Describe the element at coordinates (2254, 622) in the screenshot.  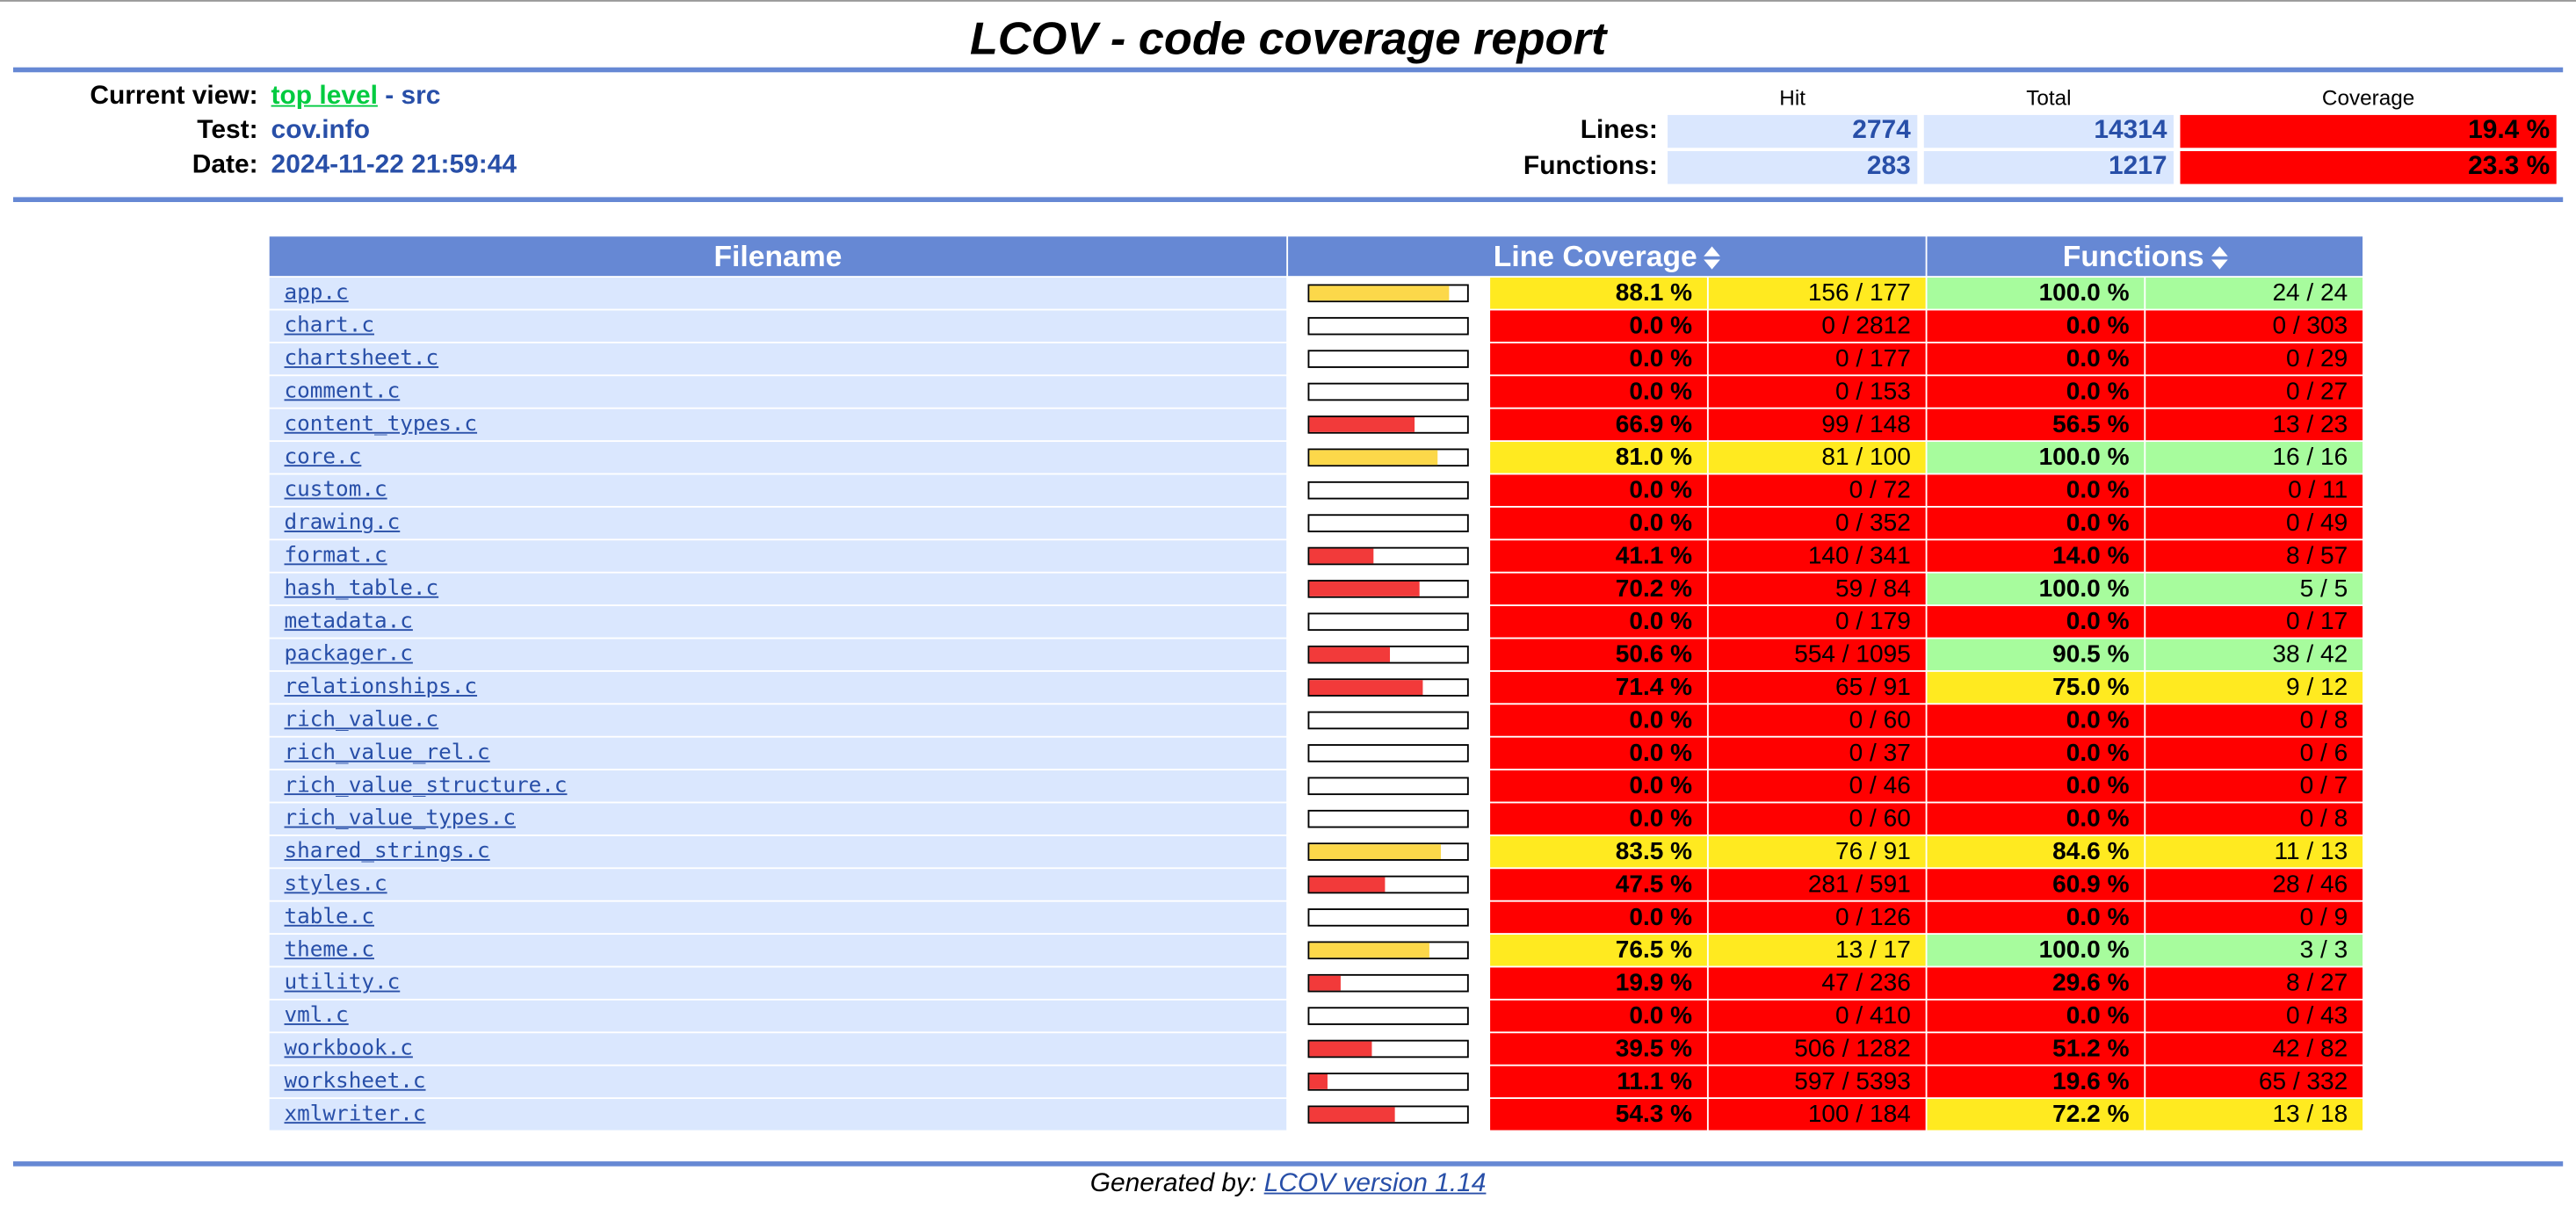
I see `function-coverage-count: 0 / 17` at that location.